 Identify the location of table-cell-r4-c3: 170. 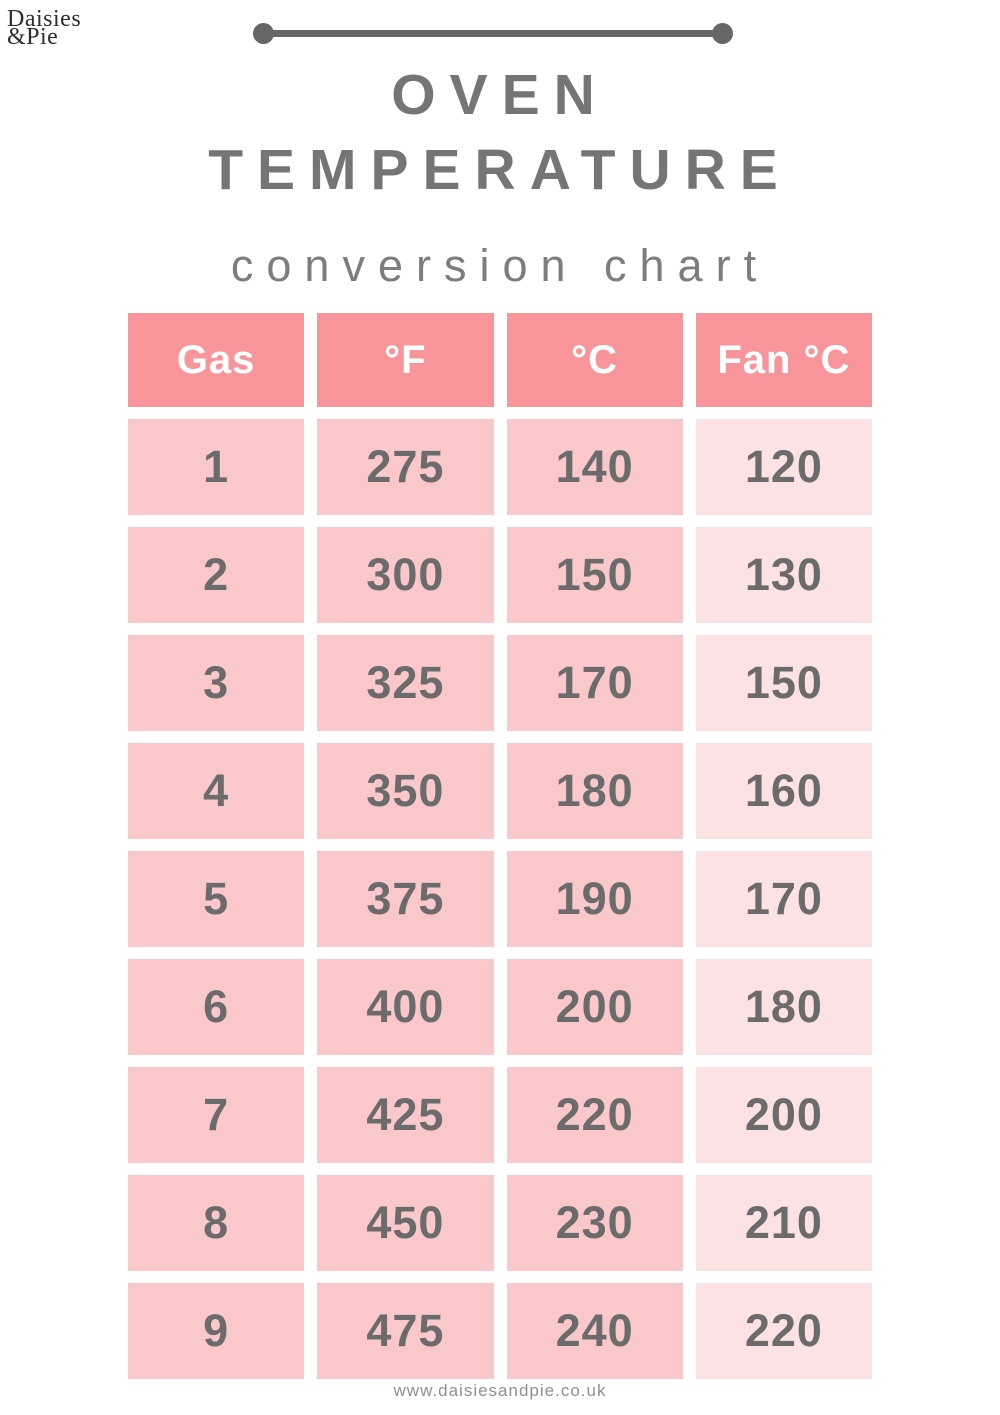
(783, 899).